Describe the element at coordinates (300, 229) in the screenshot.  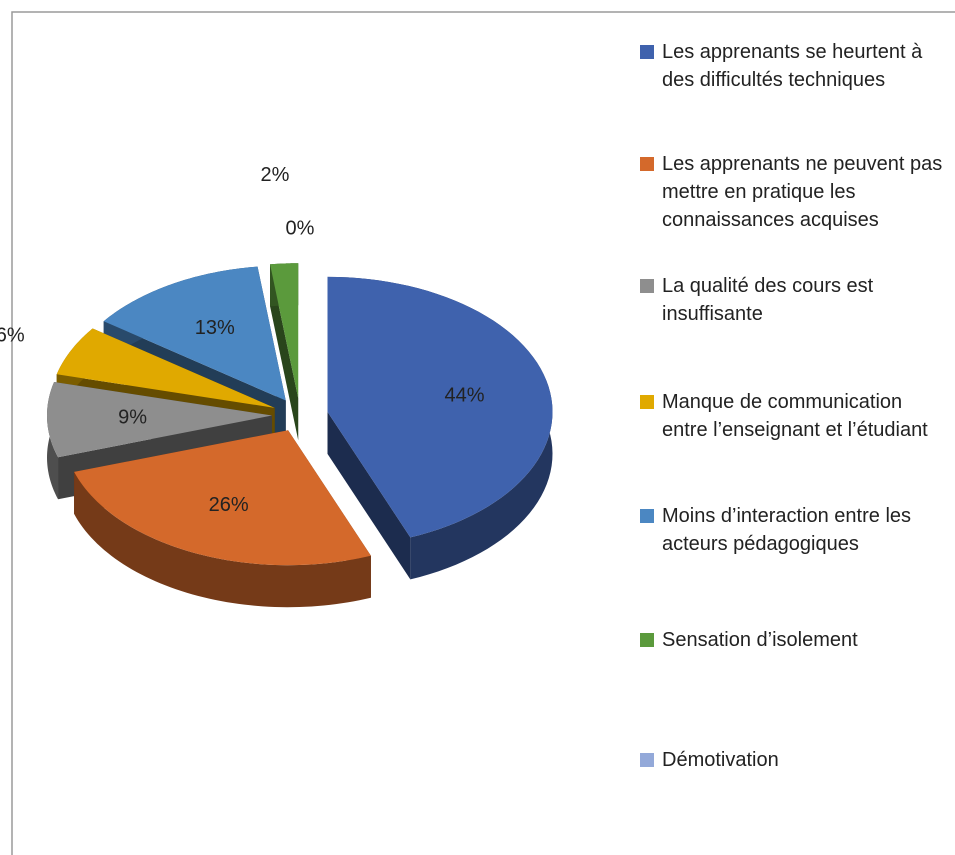
I see `data-label: 0%` at that location.